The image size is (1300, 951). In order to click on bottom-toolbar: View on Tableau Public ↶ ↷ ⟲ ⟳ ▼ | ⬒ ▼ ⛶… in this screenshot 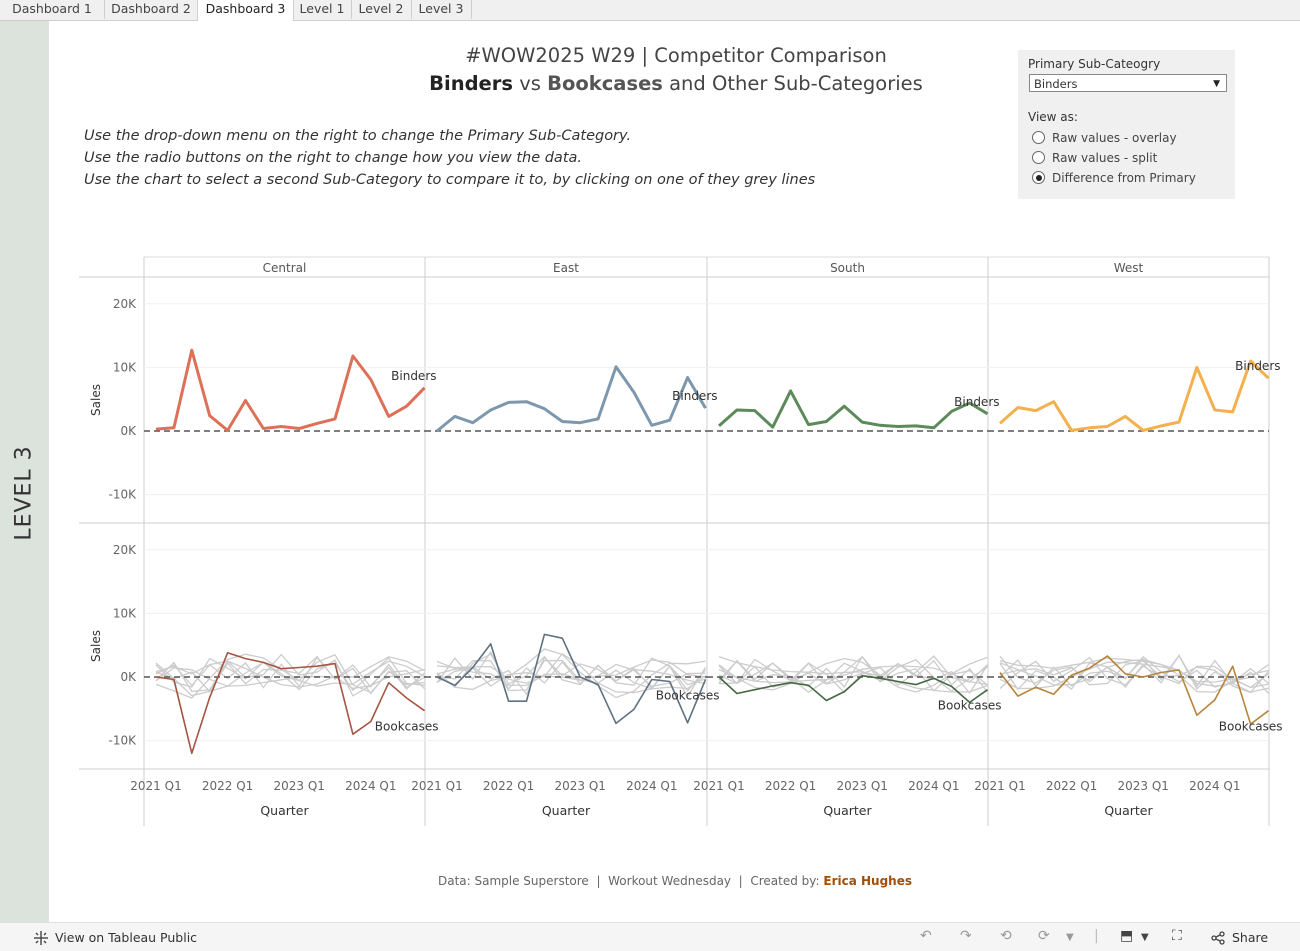, I will do `click(650, 936)`.